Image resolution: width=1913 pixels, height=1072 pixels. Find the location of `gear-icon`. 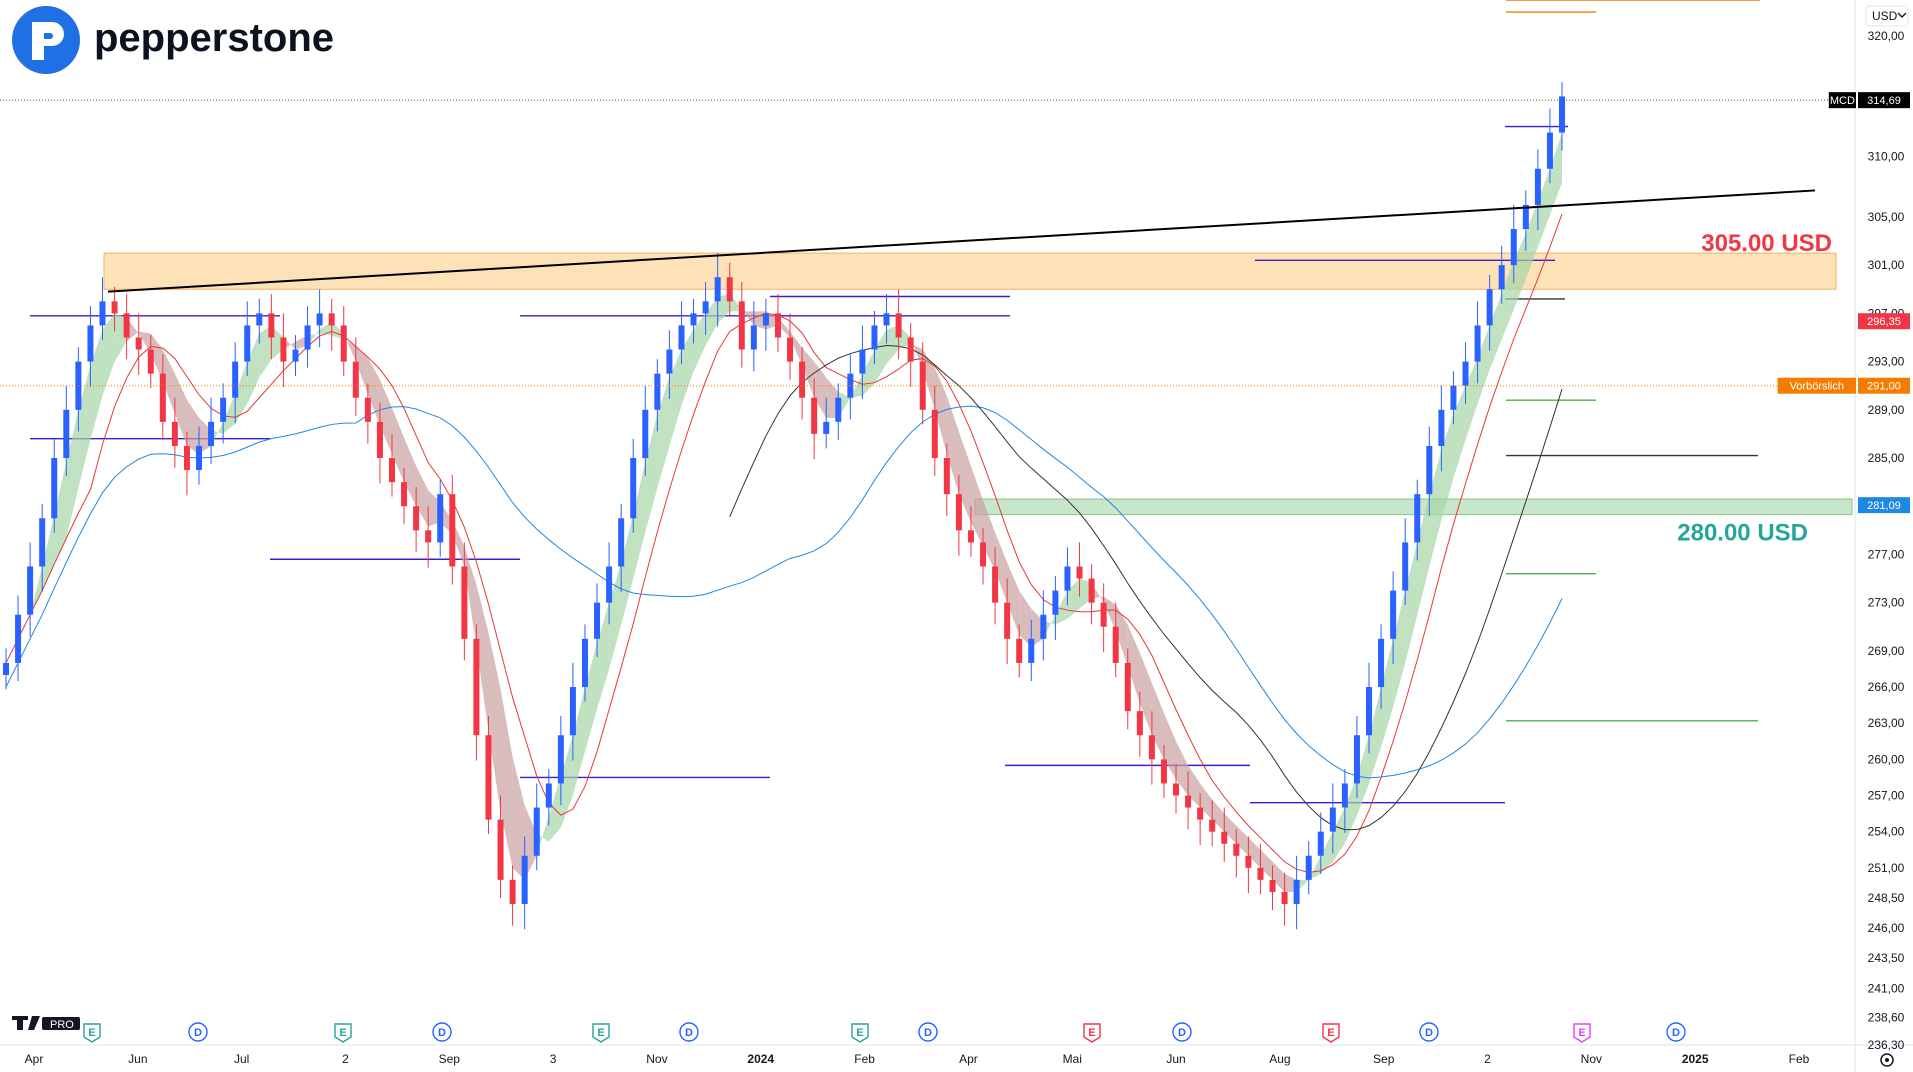

gear-icon is located at coordinates (1887, 1060).